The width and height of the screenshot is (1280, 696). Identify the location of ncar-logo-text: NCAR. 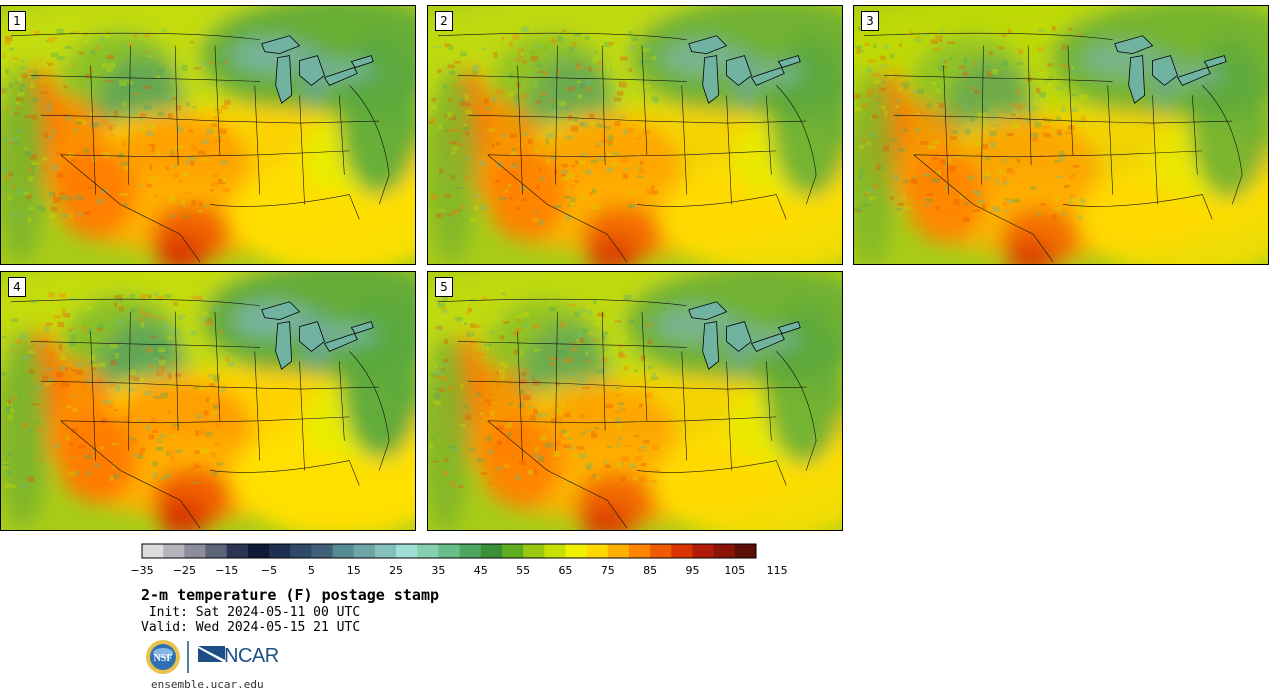
(251, 656).